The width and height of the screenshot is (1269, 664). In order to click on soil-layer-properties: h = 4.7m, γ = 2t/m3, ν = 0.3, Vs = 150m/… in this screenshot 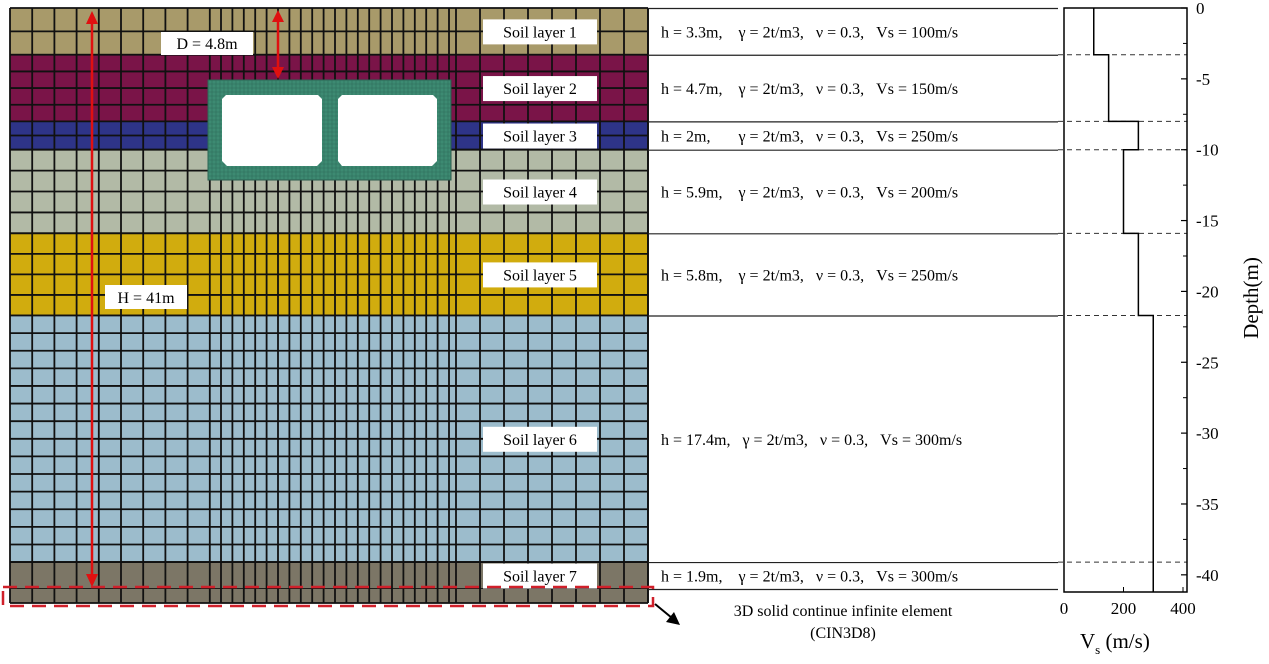, I will do `click(809, 89)`.